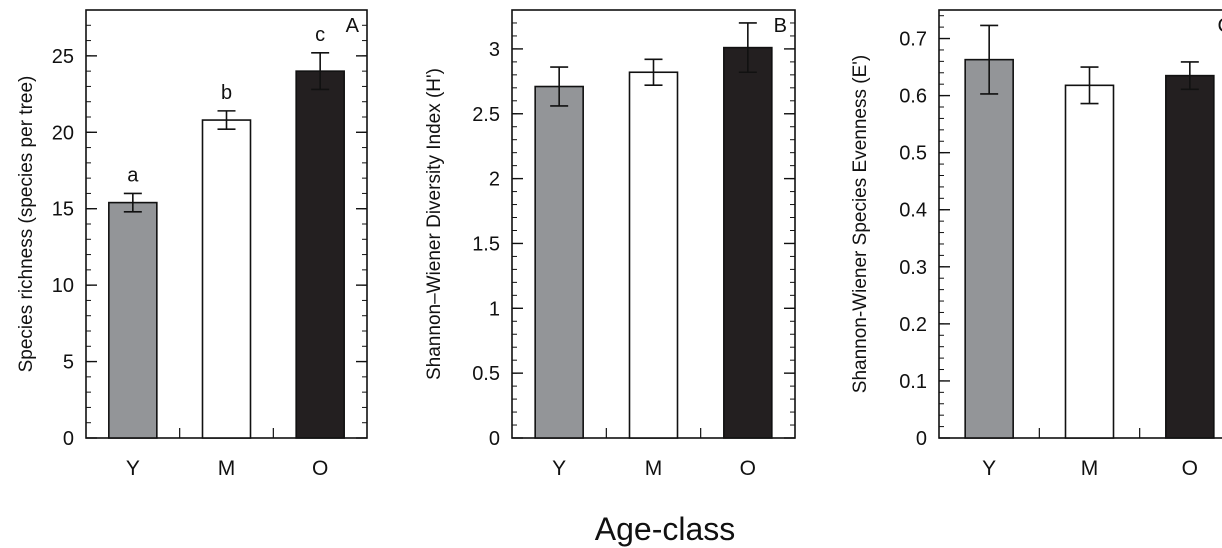 This screenshot has width=1222, height=548. What do you see at coordinates (1220, 26) in the screenshot?
I see `panel-letter: C` at bounding box center [1220, 26].